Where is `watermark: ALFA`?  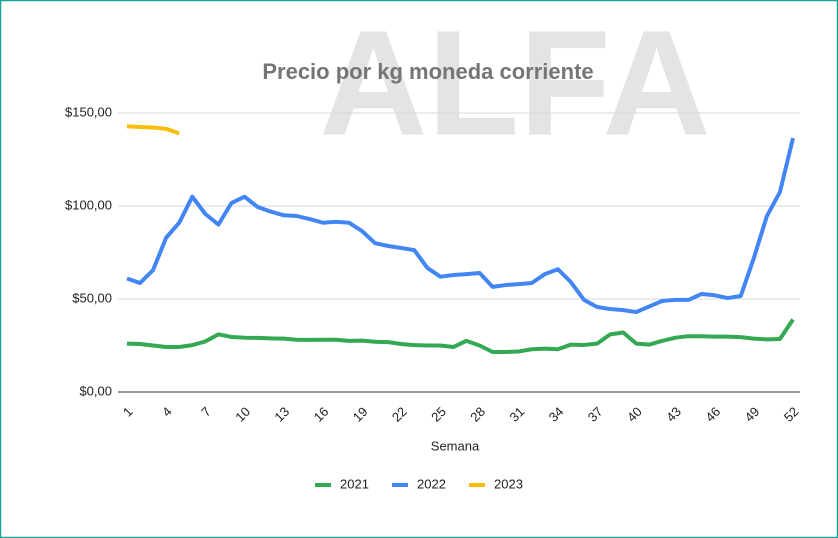
watermark: ALFA is located at coordinates (515, 83).